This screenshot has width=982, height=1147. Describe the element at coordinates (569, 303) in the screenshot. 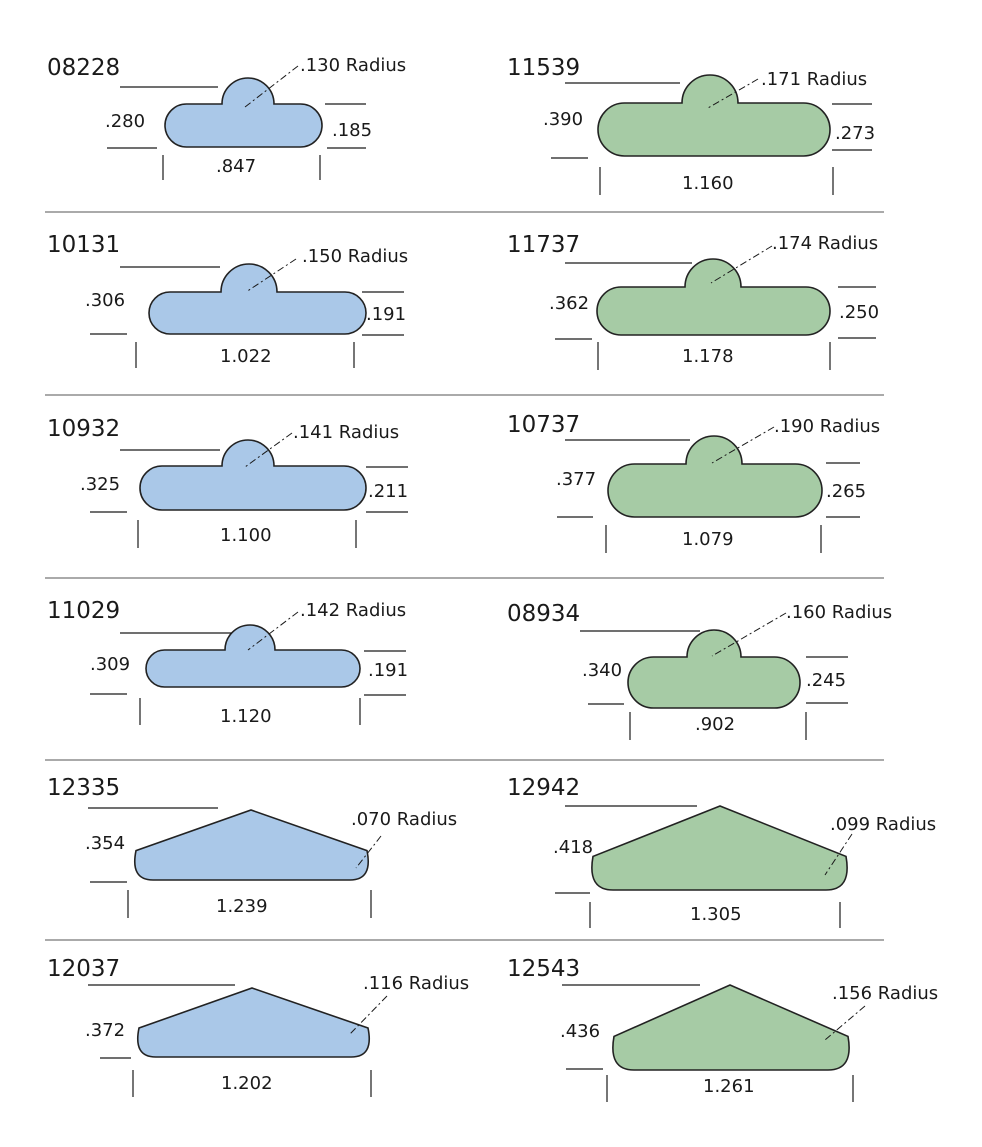

I see `height-dimension: .362` at that location.